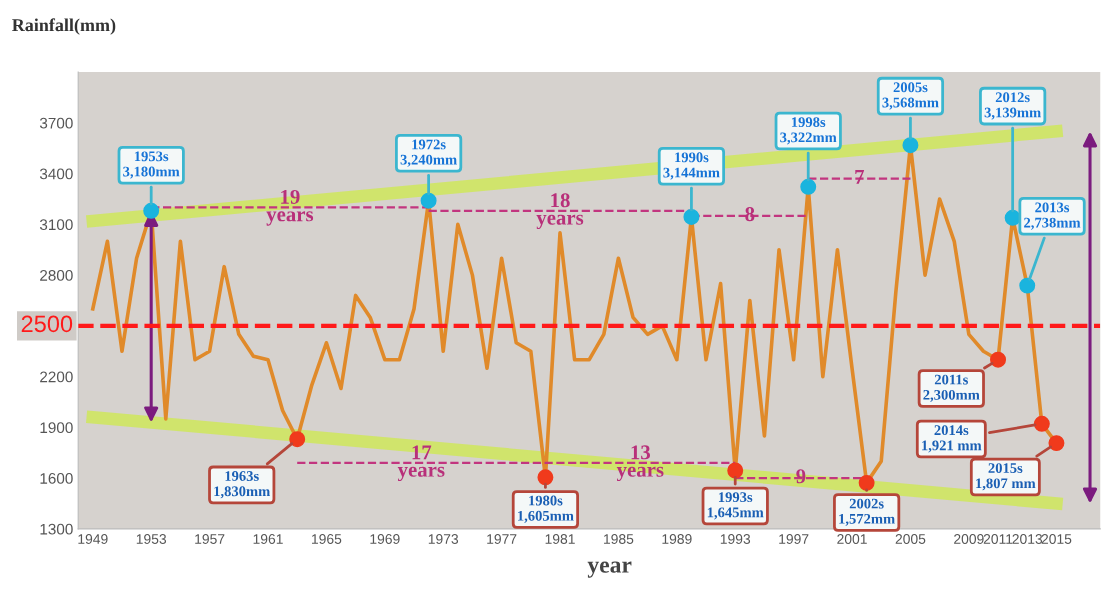 The image size is (1117, 601). What do you see at coordinates (969, 539) in the screenshot?
I see `x-tick-label: 2009` at bounding box center [969, 539].